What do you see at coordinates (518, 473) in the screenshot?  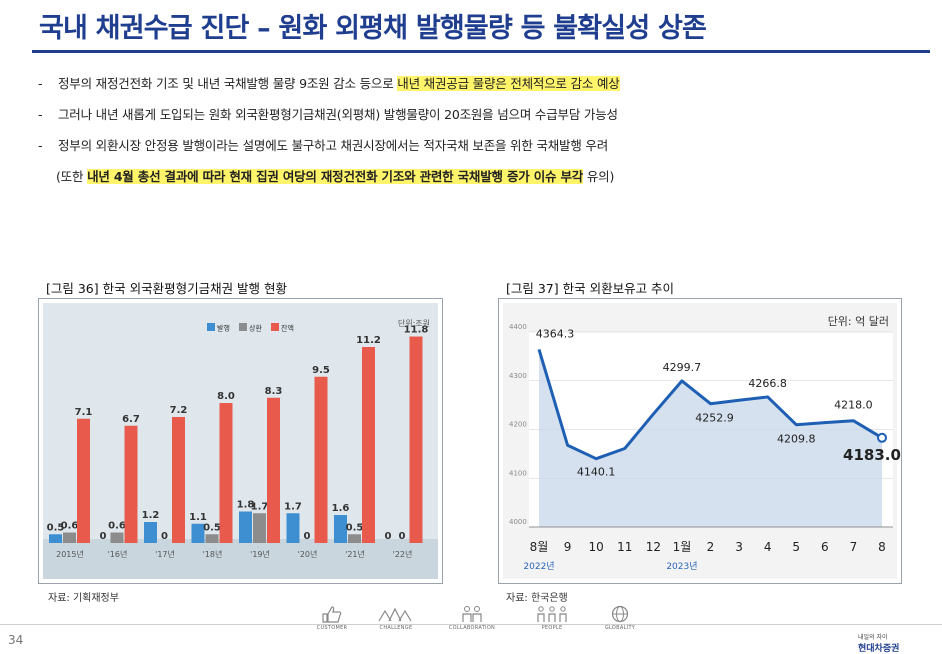 I see `y-tick-label: 4100` at bounding box center [518, 473].